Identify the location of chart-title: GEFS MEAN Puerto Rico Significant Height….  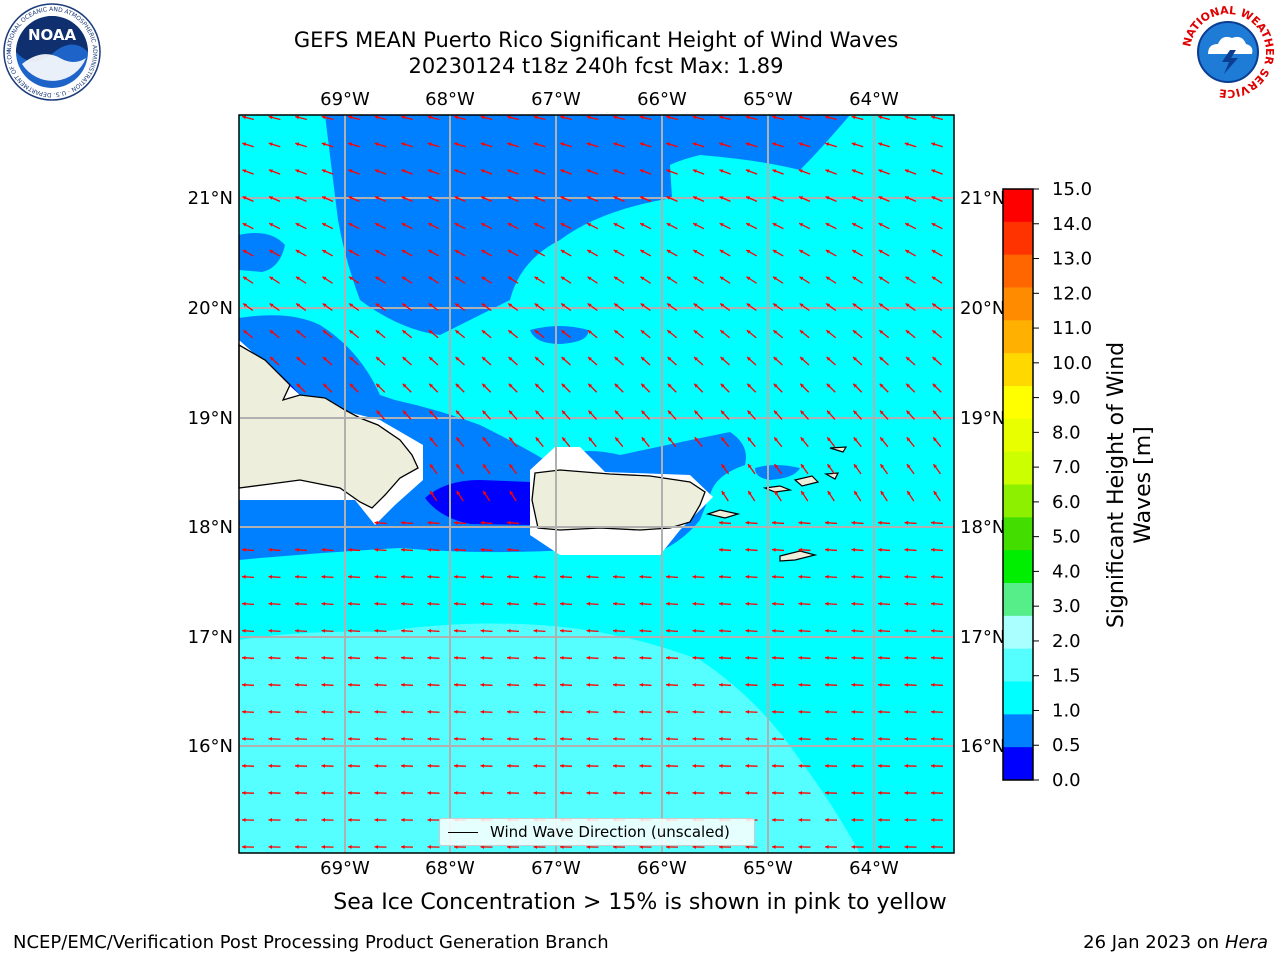
(596, 40).